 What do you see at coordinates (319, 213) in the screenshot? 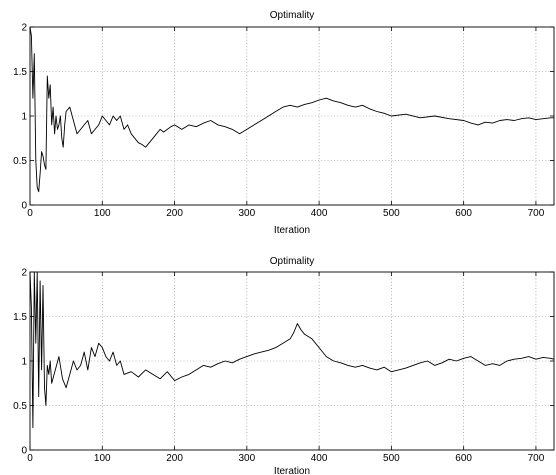
I see `chart-1-xtick-label: 400` at bounding box center [319, 213].